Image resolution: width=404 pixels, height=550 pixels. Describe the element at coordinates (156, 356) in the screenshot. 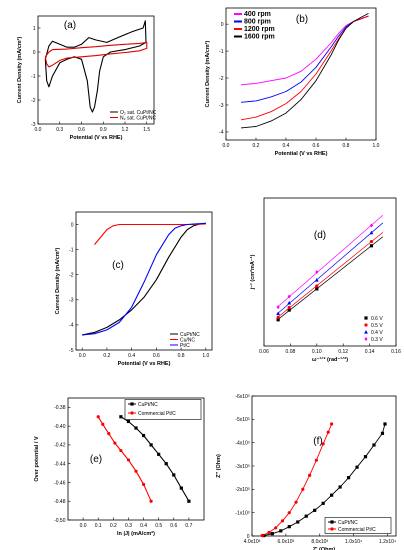

I see `panel-c-xtick-label: 0.6` at that location.